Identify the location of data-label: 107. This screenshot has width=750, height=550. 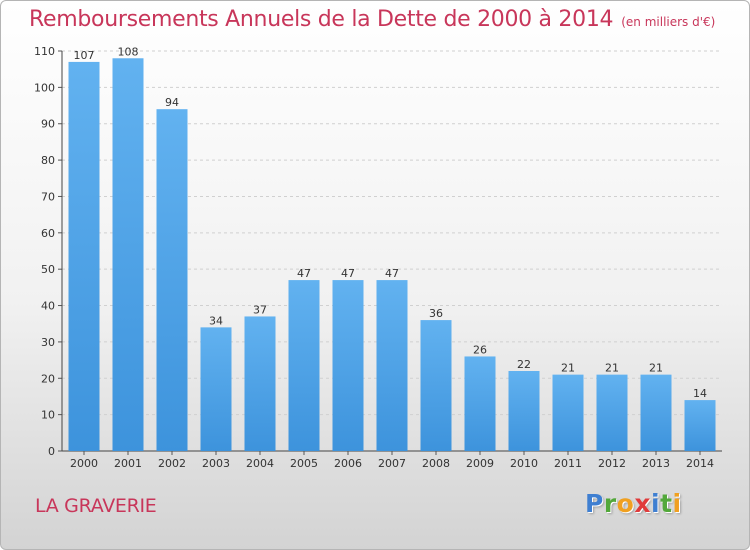
(84, 55).